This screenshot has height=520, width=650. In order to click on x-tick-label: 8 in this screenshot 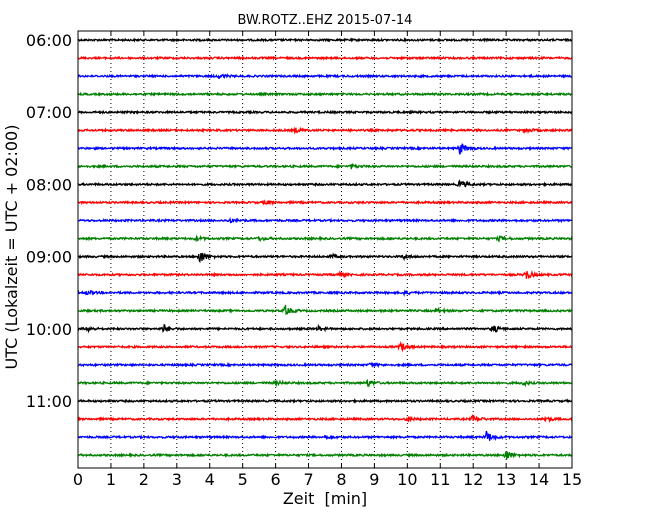, I will do `click(341, 479)`.